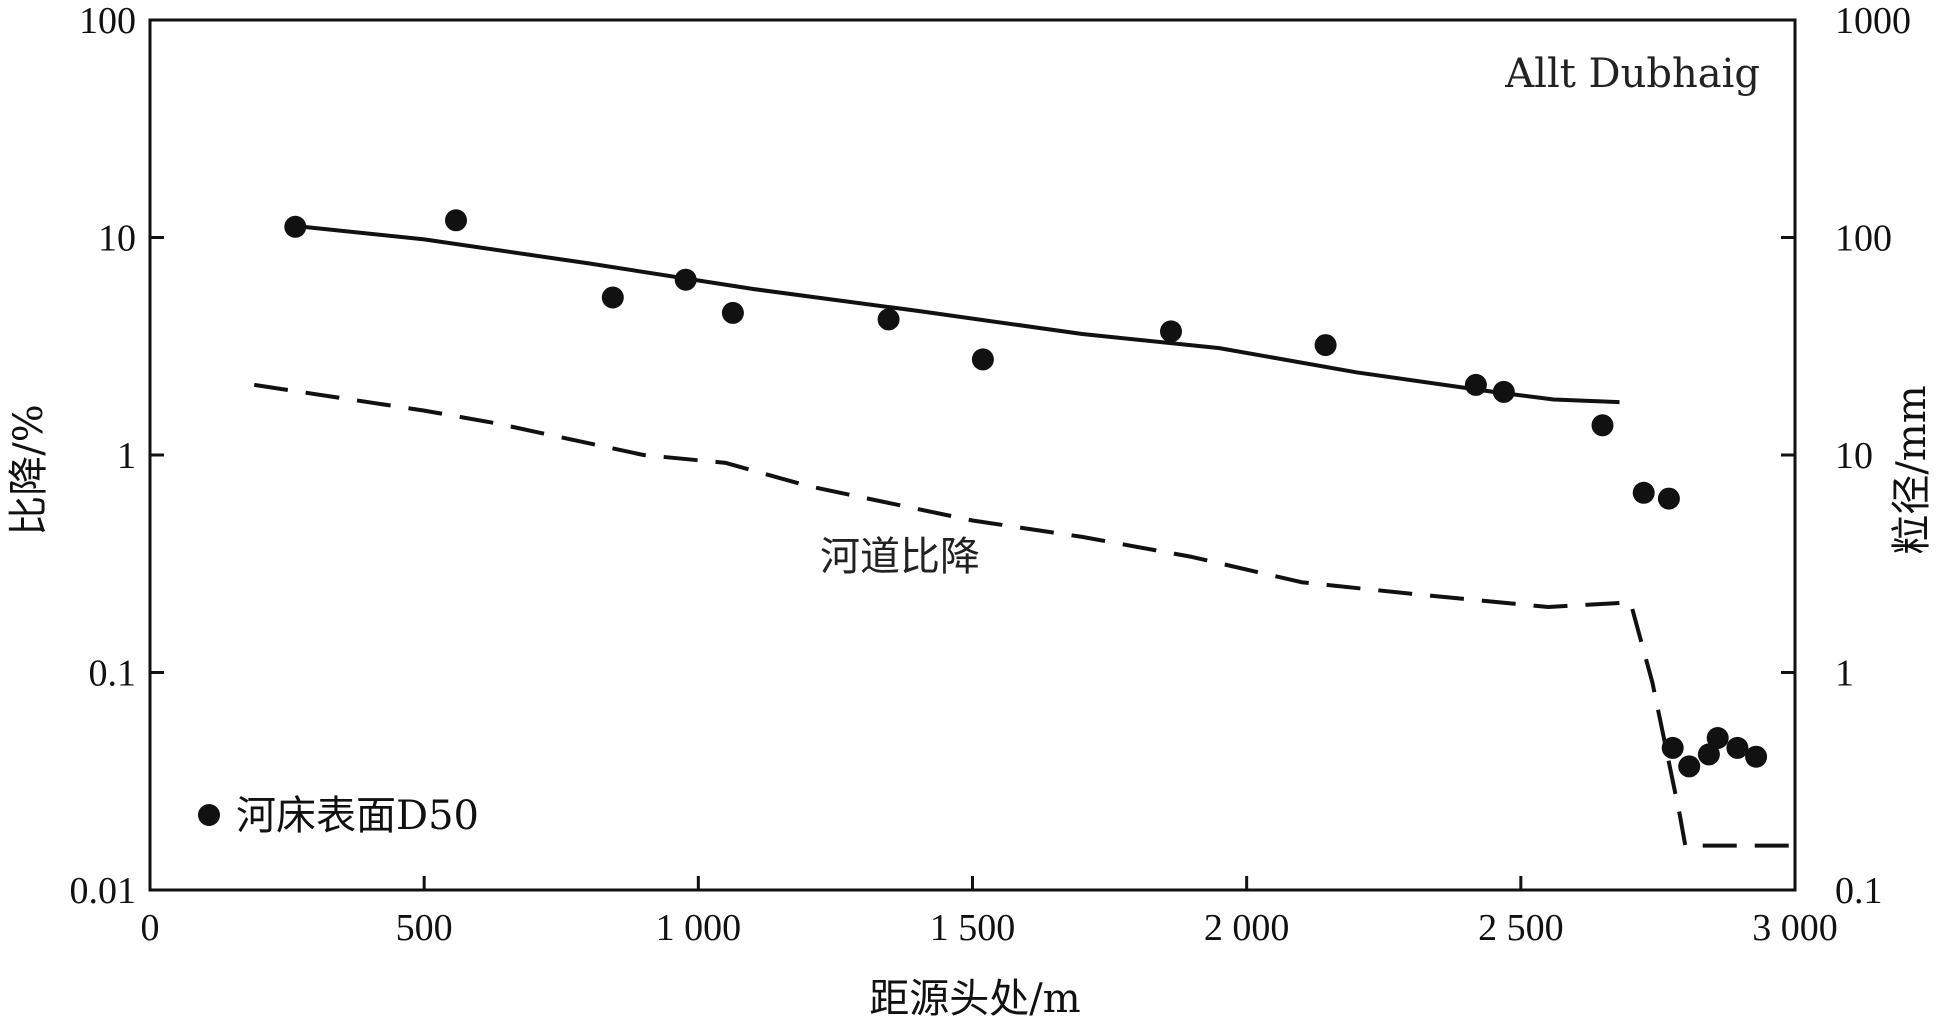 The height and width of the screenshot is (1022, 1952). What do you see at coordinates (900, 557) in the screenshot?
I see `slope-annotation: 河道比降` at bounding box center [900, 557].